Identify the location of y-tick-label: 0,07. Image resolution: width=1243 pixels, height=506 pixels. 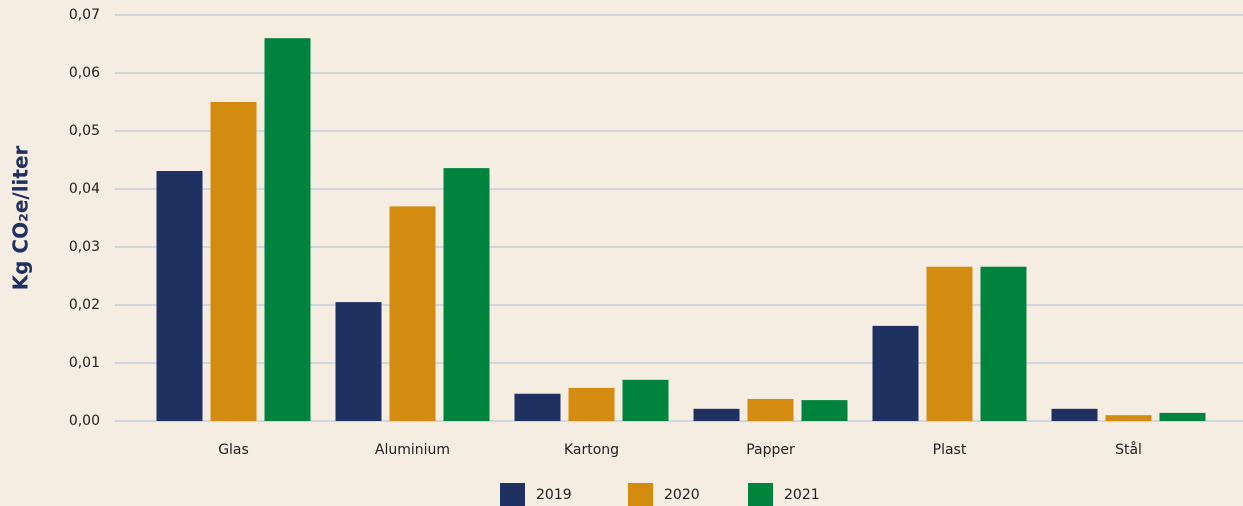
(84, 15).